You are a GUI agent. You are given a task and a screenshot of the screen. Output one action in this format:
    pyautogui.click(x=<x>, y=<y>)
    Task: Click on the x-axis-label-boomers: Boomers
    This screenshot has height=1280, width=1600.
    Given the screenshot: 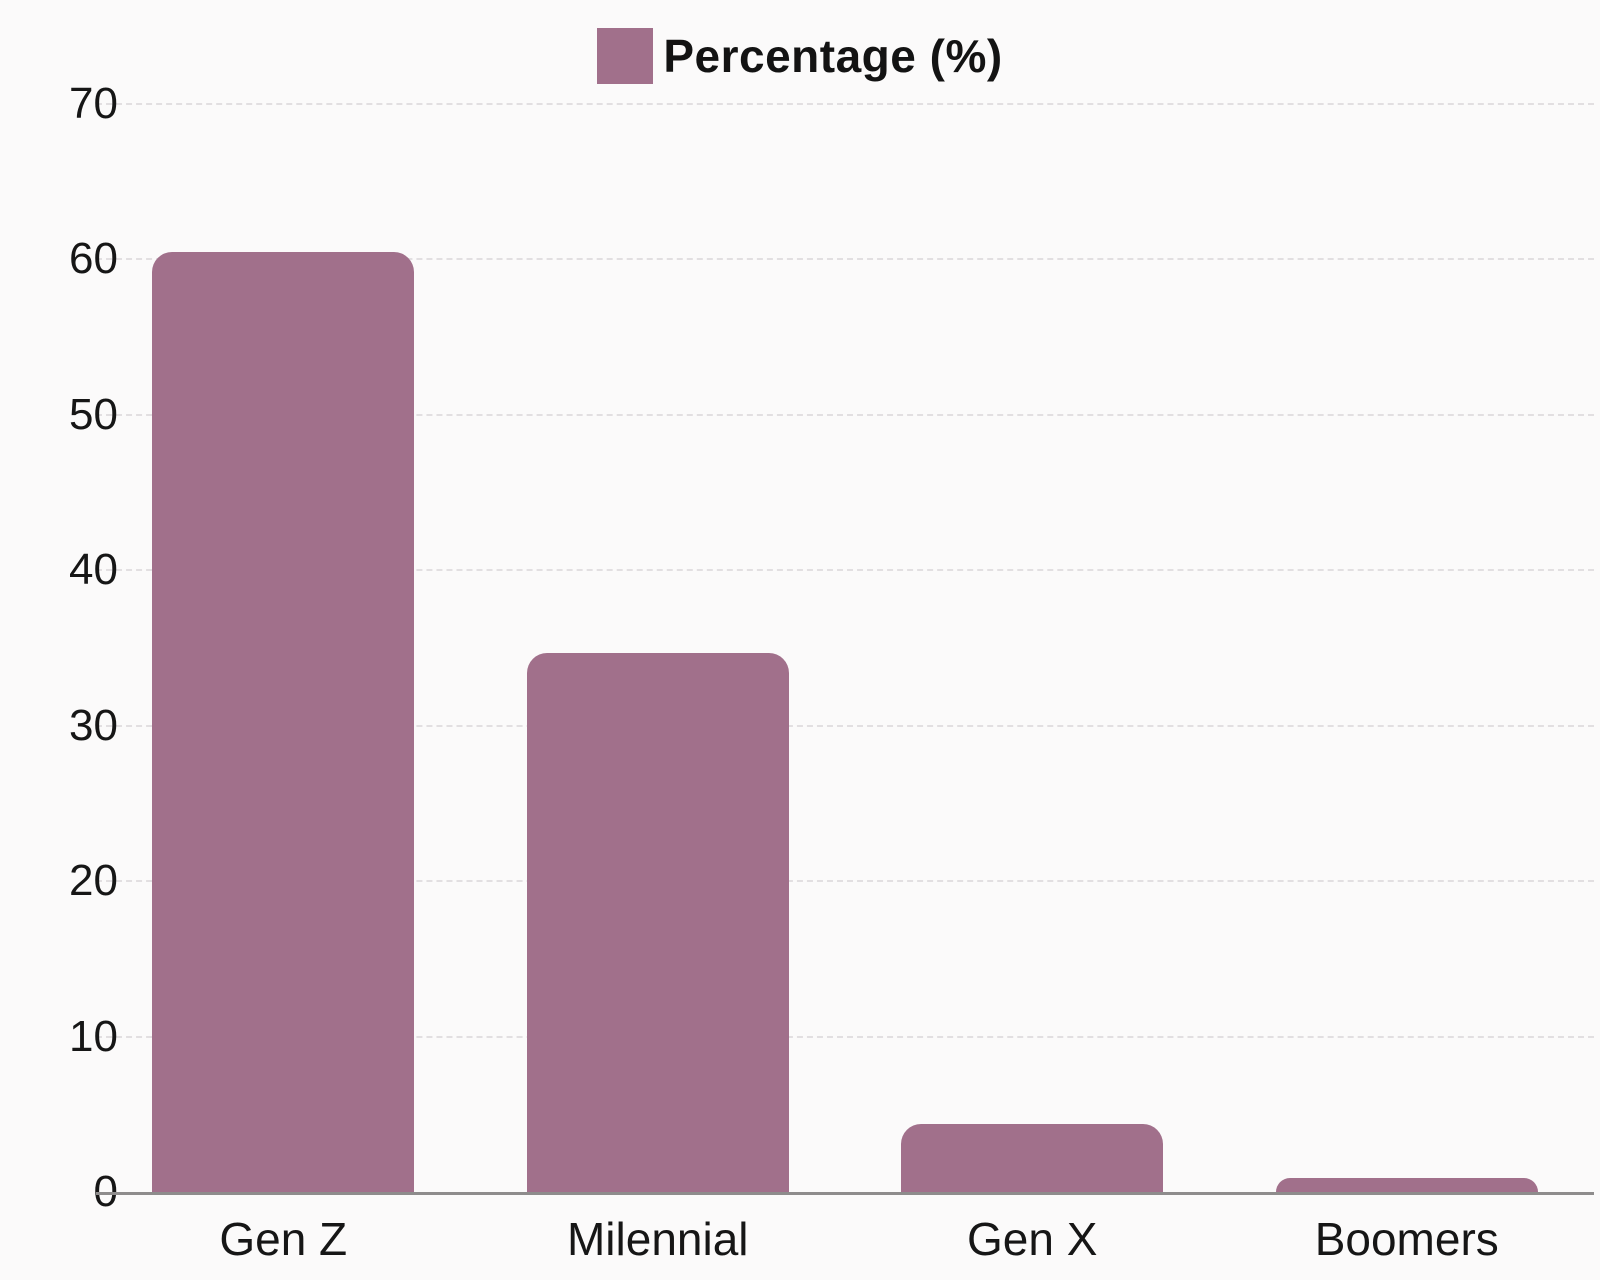 What is the action you would take?
    pyautogui.click(x=1406, y=1239)
    